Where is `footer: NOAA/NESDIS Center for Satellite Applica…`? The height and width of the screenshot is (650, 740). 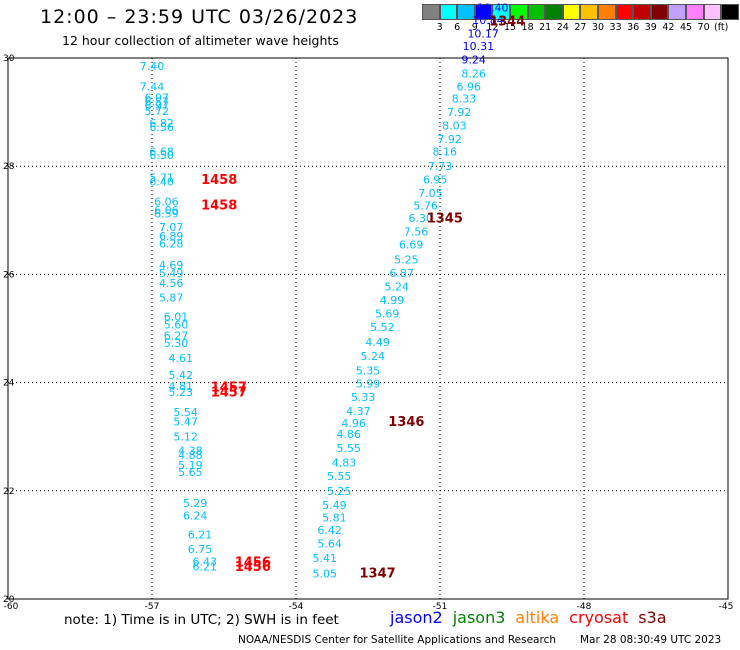
footer: NOAA/NESDIS Center for Satellite Applica… is located at coordinates (488, 640).